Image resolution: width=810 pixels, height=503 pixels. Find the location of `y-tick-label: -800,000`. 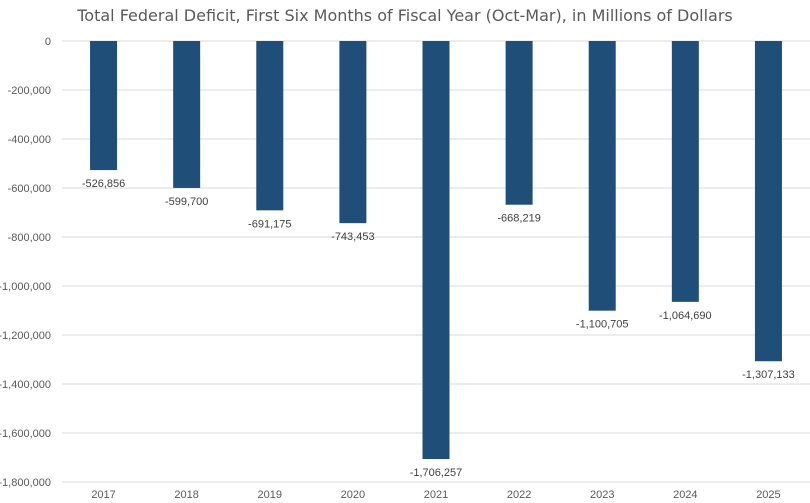

y-tick-label: -800,000 is located at coordinates (29, 238).